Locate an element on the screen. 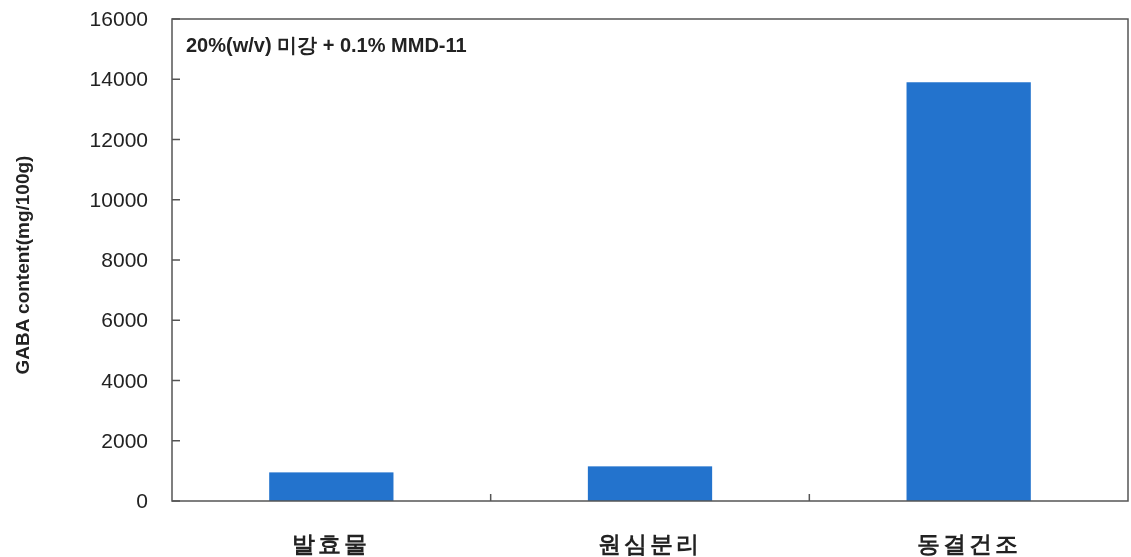 This screenshot has width=1131, height=557. y-tick-label: 2000 is located at coordinates (124, 440).